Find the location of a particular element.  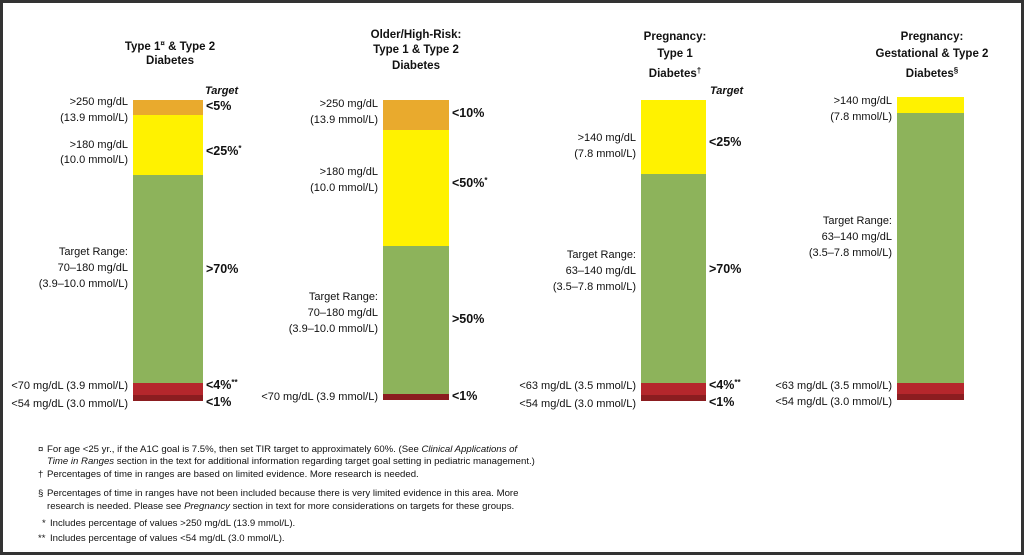

text-part: research is needed. Please see is located at coordinates (115, 506).